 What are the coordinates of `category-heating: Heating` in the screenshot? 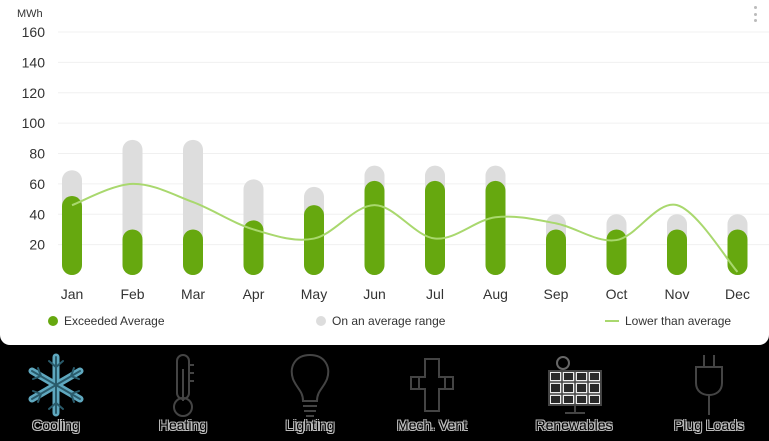 It's located at (183, 395).